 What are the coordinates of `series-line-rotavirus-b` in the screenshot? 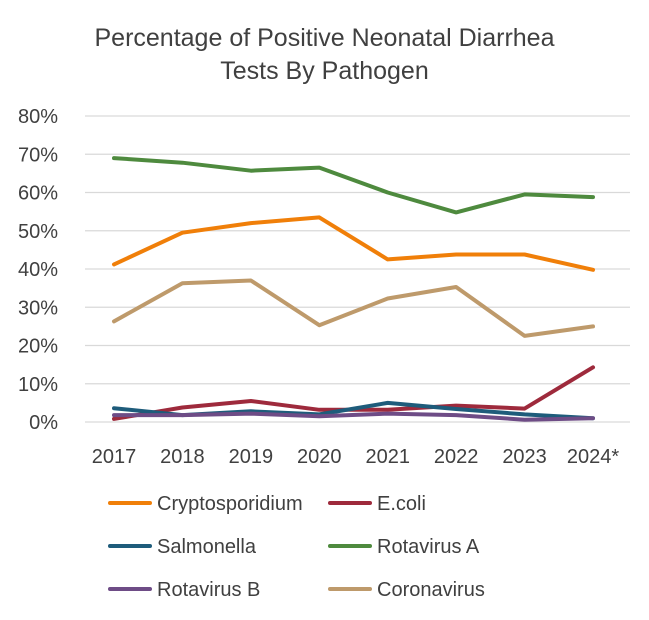 It's located at (353, 416).